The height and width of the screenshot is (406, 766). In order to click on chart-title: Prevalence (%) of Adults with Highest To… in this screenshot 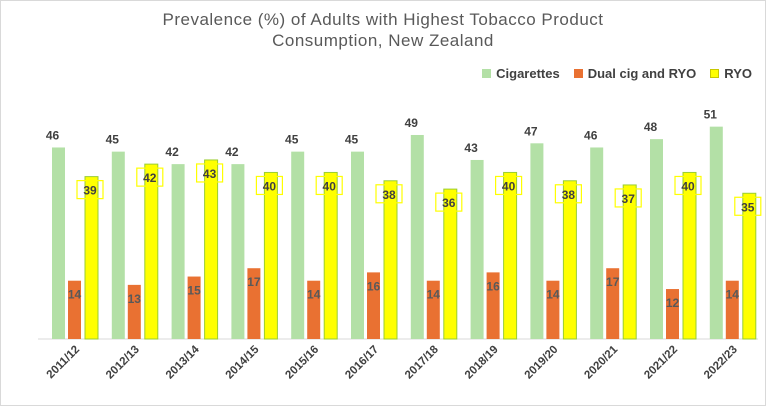, I will do `click(383, 30)`.